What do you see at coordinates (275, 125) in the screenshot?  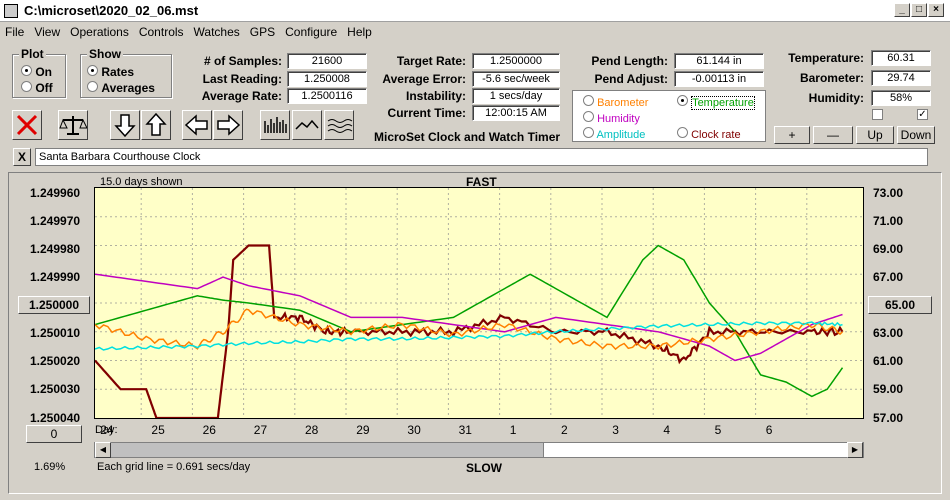 I see `bar-graph-button` at bounding box center [275, 125].